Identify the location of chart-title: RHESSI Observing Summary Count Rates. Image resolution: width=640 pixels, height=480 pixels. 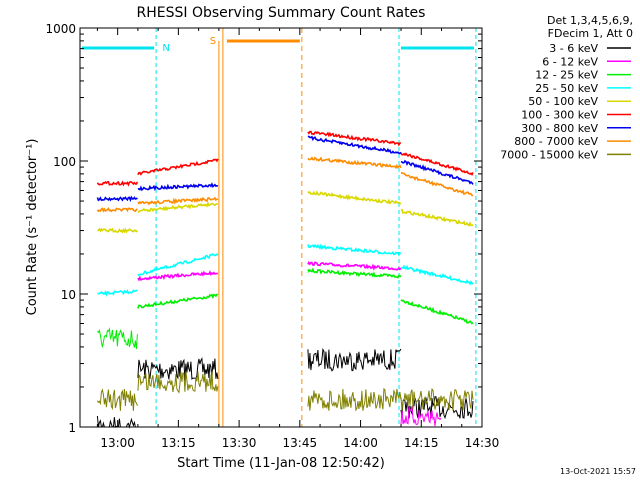
(281, 13).